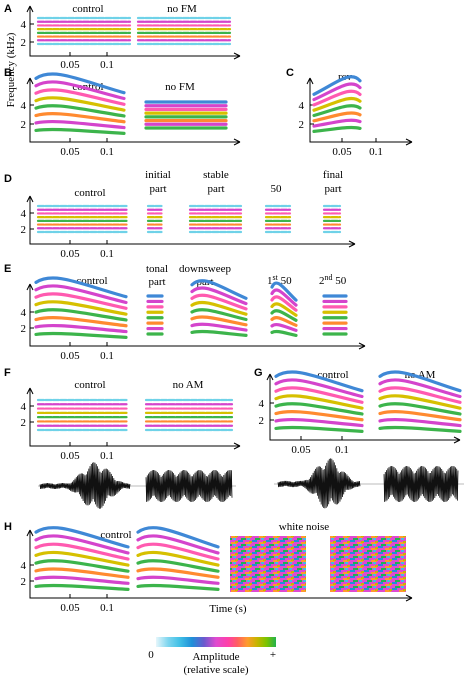 This screenshot has height=678, width=474. Describe the element at coordinates (82, 558) in the screenshot. I see `panel-h-spectrogram-control` at that location.